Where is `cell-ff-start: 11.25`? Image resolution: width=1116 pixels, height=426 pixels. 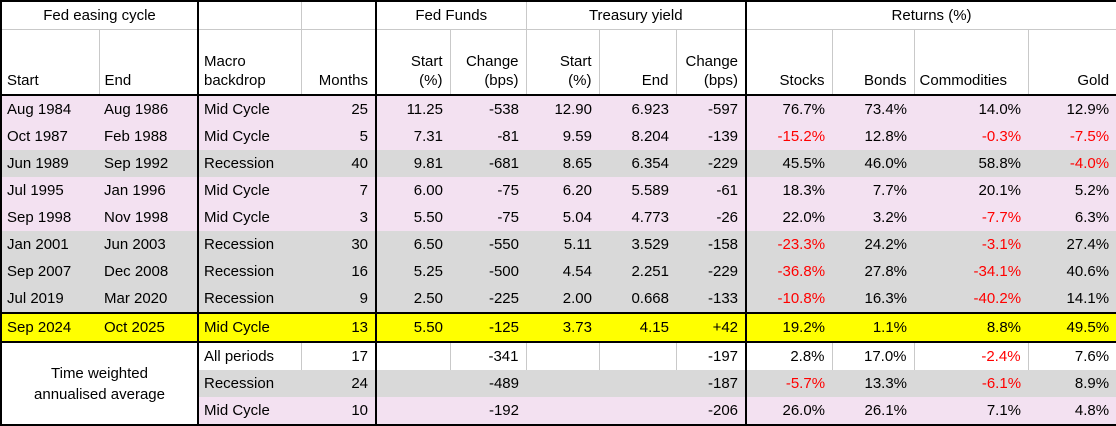
cell-ff-start: 11.25 is located at coordinates (424, 109).